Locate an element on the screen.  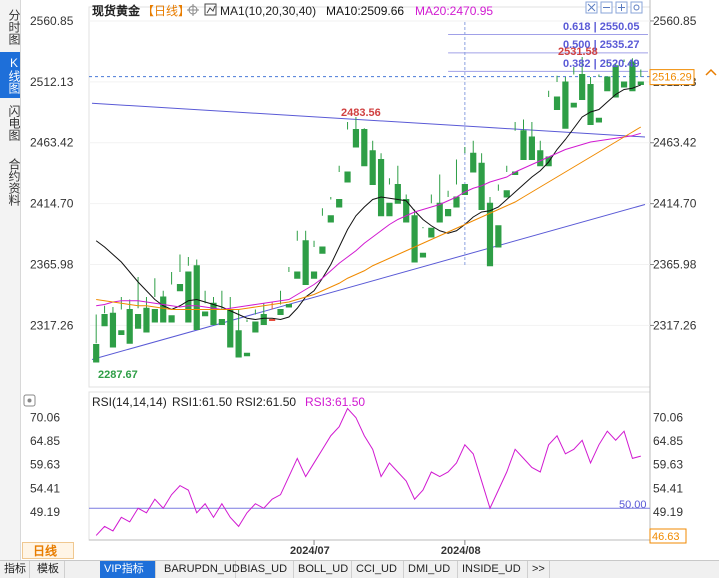
low-label-2287: 2287.67 is located at coordinates (118, 375).